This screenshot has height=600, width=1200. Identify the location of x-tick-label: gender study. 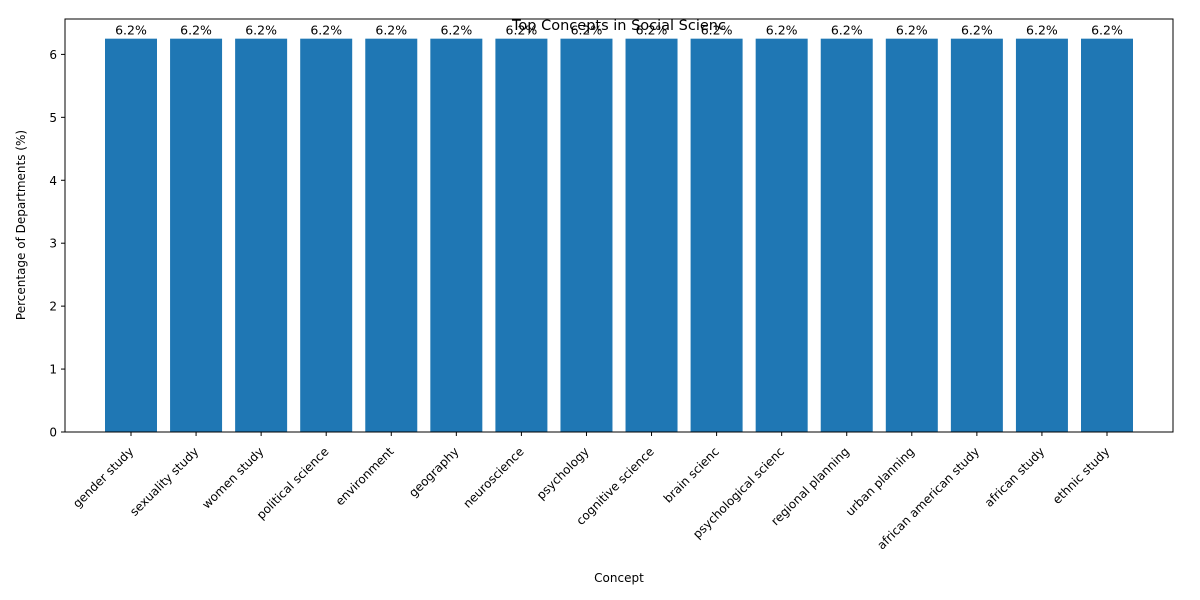
(103, 477).